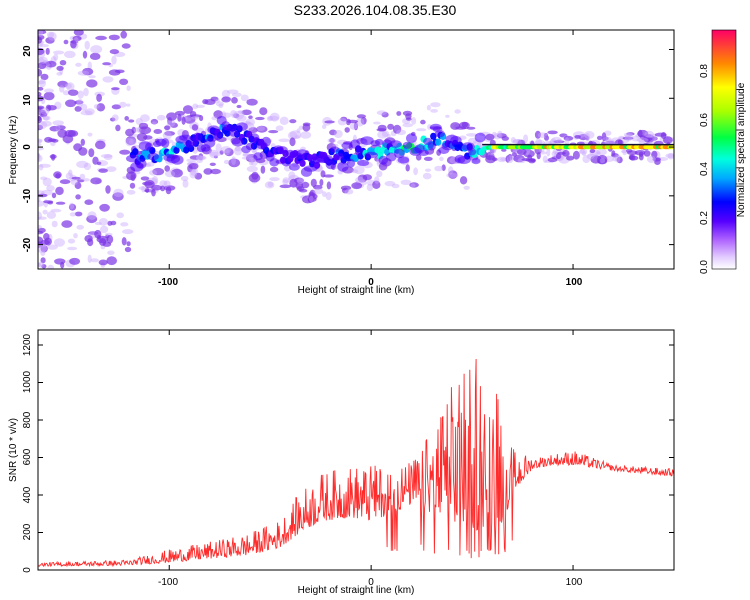 The width and height of the screenshot is (750, 600). Describe the element at coordinates (27, 456) in the screenshot. I see `bot-ytick-label: 600` at that location.